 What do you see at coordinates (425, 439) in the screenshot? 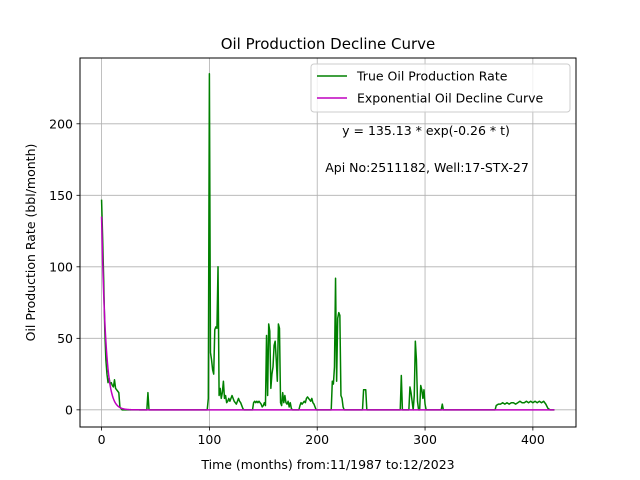
I see `x-tick-label: 300` at bounding box center [425, 439].